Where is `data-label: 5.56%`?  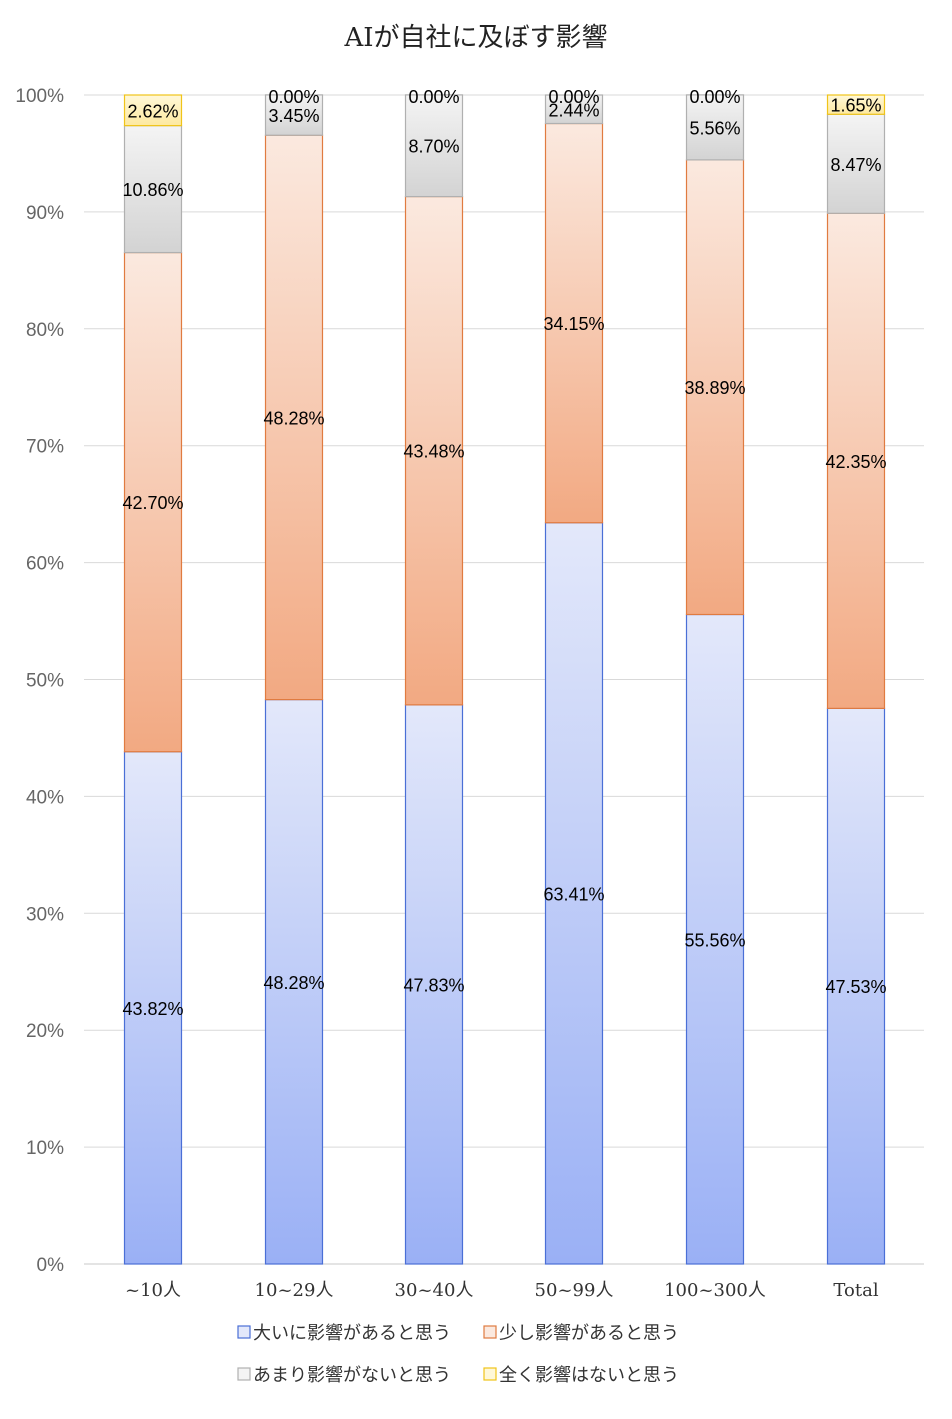
data-label: 5.56% is located at coordinates (714, 128).